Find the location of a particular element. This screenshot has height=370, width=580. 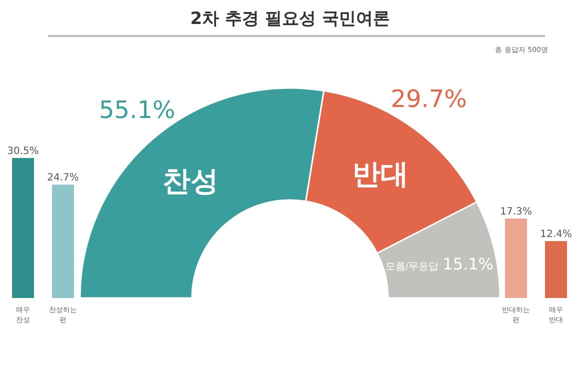

slice-label: 반대 is located at coordinates (380, 173).